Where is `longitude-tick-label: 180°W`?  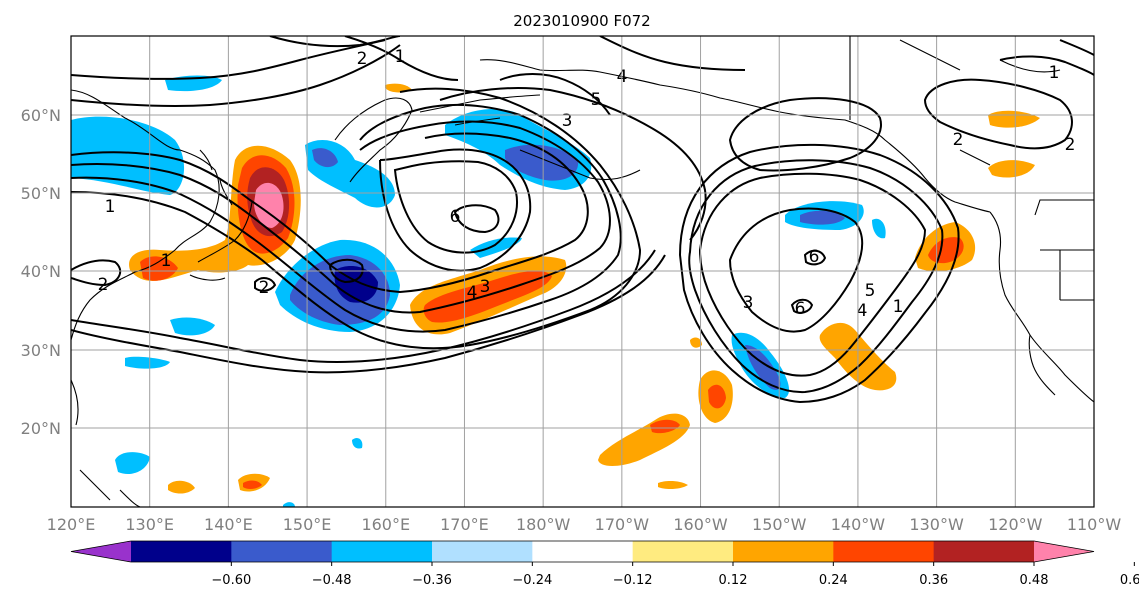 longitude-tick-label: 180°W is located at coordinates (543, 524).